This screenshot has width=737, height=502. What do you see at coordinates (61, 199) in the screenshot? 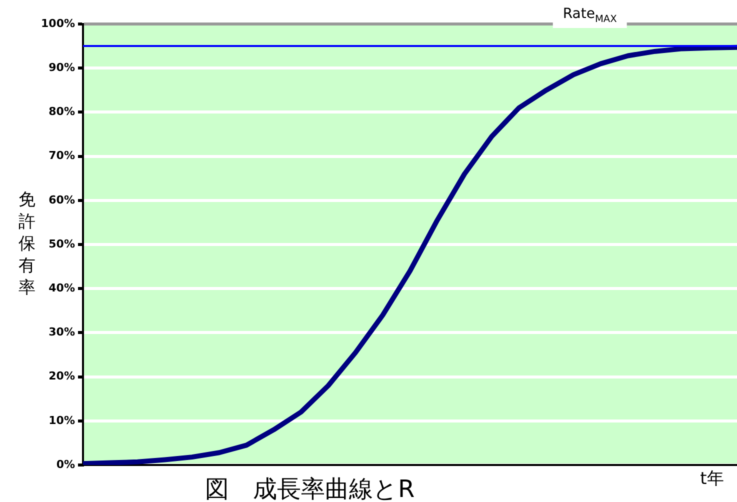
I see `y-tick-label: 60%` at bounding box center [61, 199].